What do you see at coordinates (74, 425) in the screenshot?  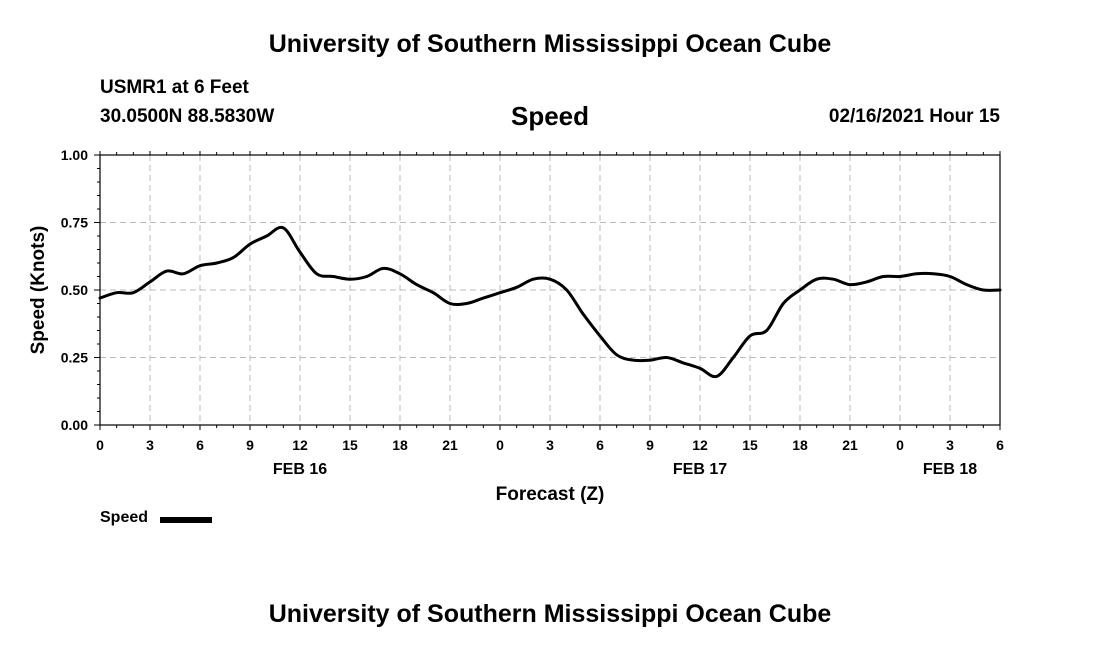 I see `y-tick-label: 0.00` at bounding box center [74, 425].